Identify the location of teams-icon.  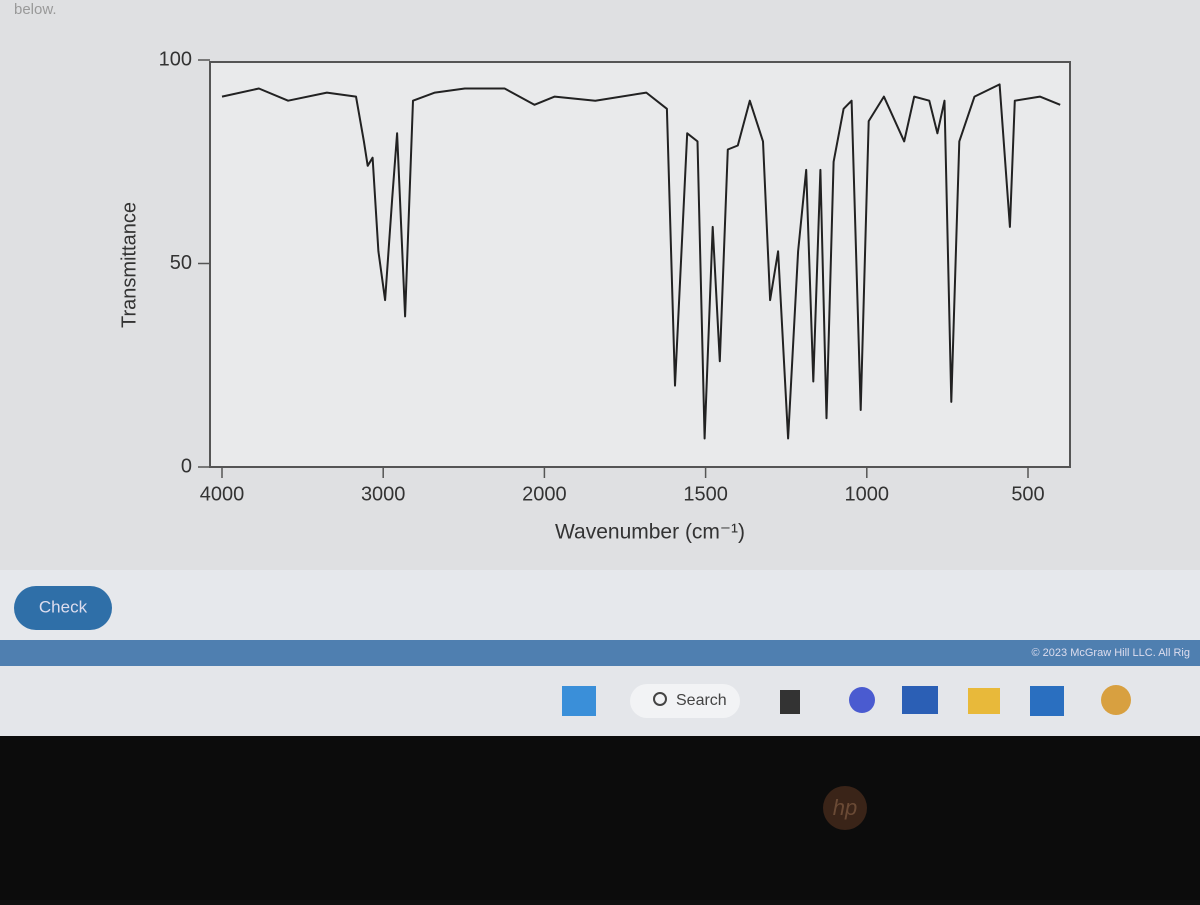
(862, 700).